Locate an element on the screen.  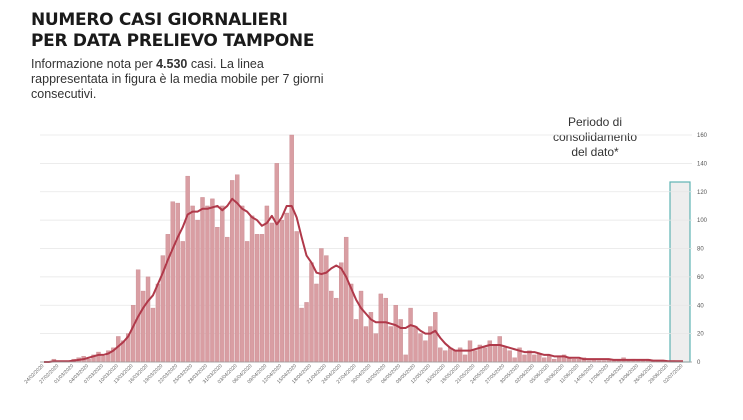
y-tick-label: 0 is located at coordinates (699, 363).